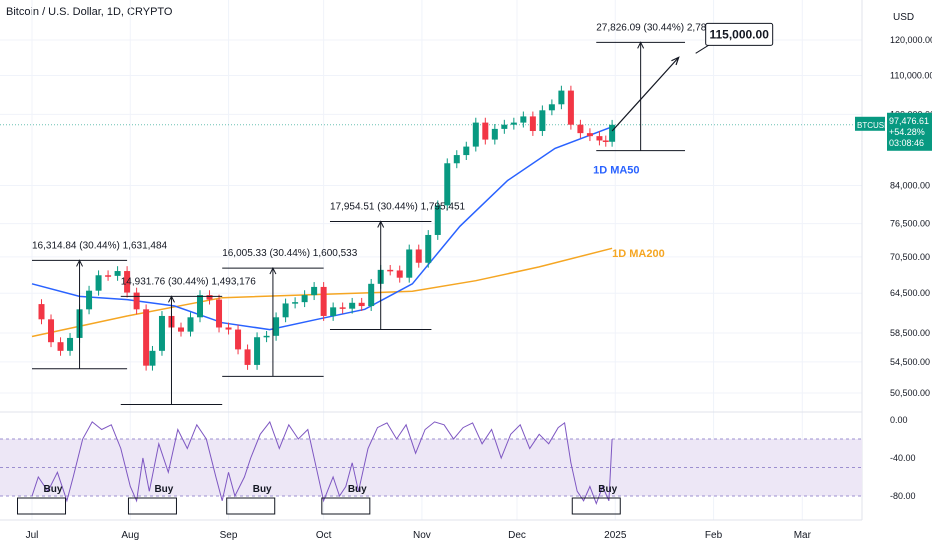 This screenshot has height=550, width=932. I want to click on price-tick-8: 54,500.00, so click(910, 362).